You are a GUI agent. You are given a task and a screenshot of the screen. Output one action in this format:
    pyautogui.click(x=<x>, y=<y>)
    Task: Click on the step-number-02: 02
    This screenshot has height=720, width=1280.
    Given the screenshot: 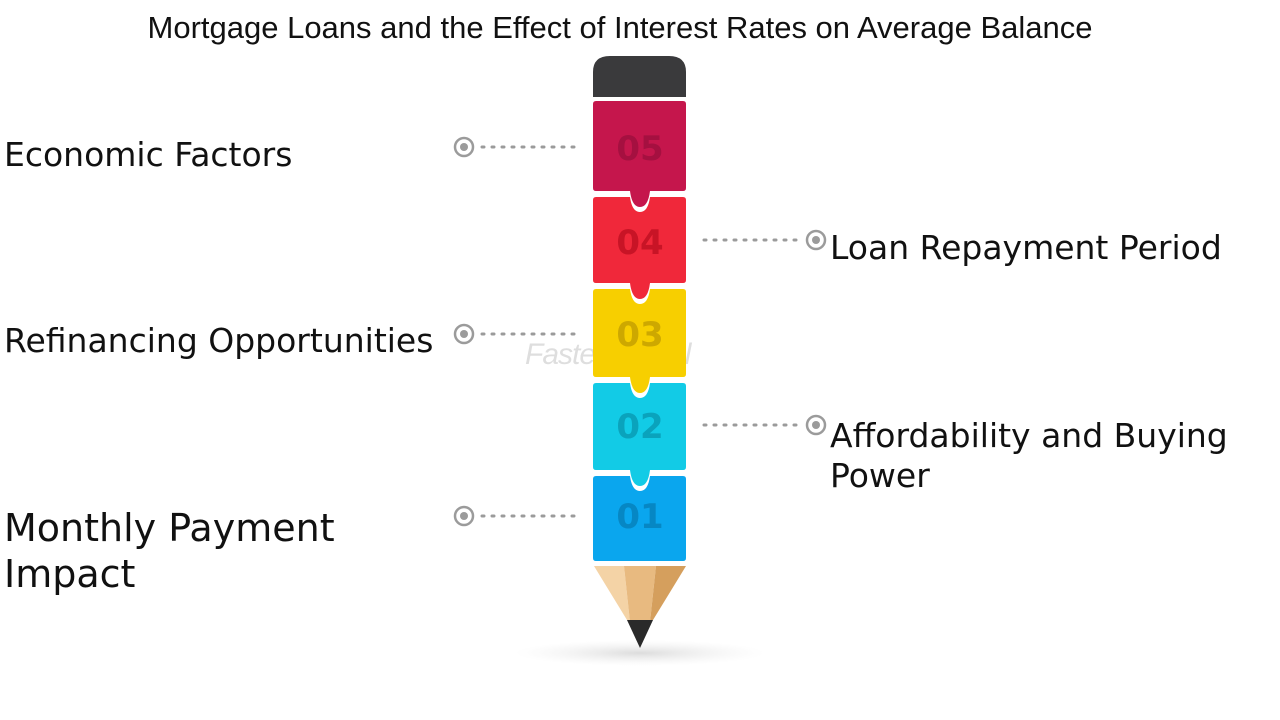 What is the action you would take?
    pyautogui.click(x=639, y=427)
    